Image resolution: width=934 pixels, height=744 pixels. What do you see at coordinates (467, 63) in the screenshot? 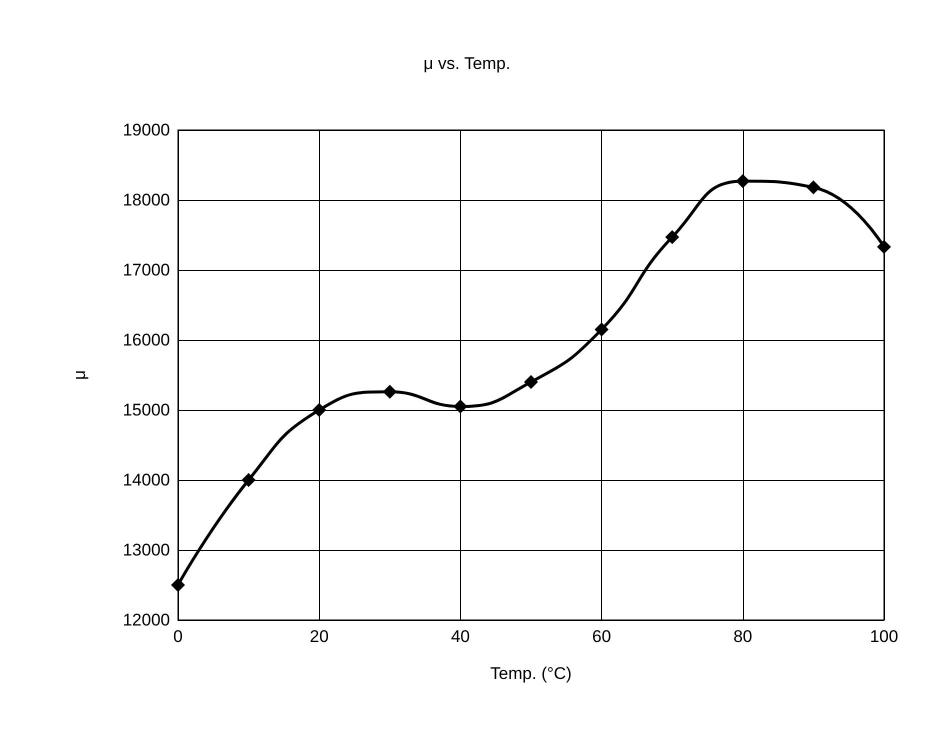
I see `chart-title: μ vs. Temp.` at bounding box center [467, 63].